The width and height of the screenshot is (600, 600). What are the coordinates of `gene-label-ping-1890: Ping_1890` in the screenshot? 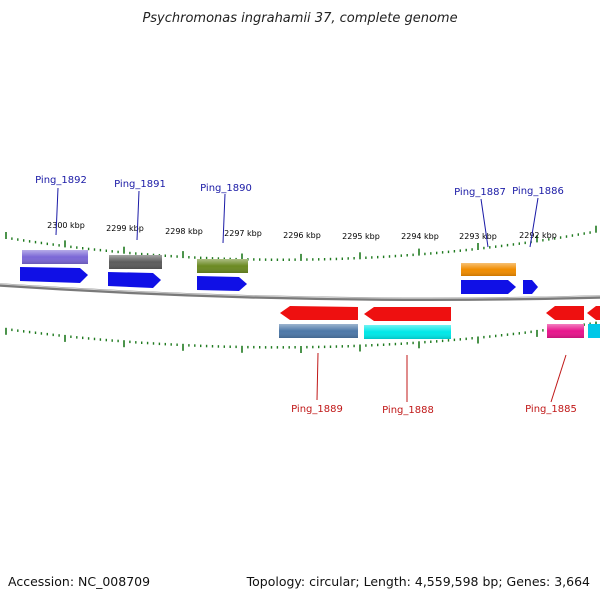 It's located at (226, 188).